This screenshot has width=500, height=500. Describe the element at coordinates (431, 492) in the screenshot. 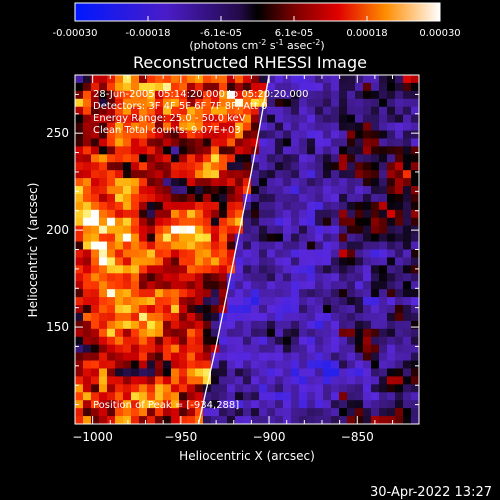

I see `footer-timestamp: 30-Apr-2022 13:27` at that location.